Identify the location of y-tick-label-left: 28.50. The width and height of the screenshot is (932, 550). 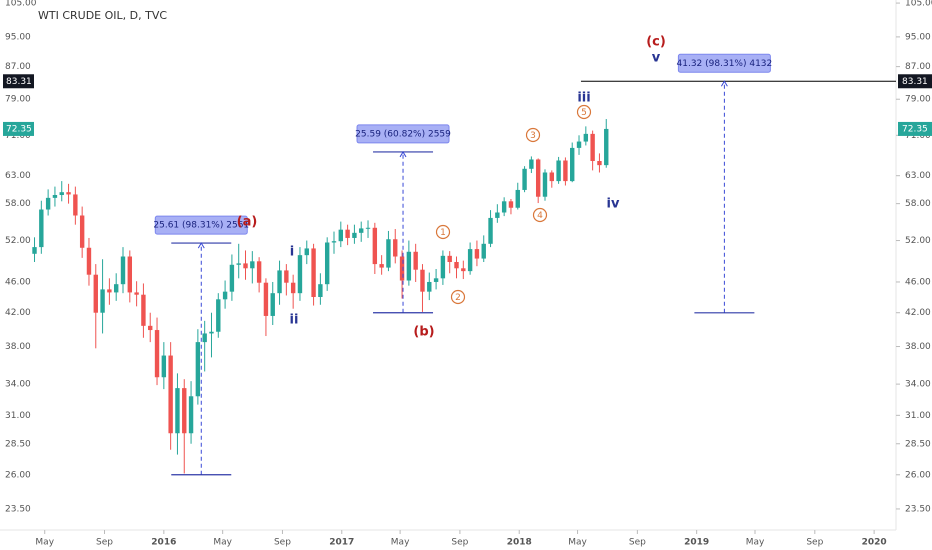
(18, 444).